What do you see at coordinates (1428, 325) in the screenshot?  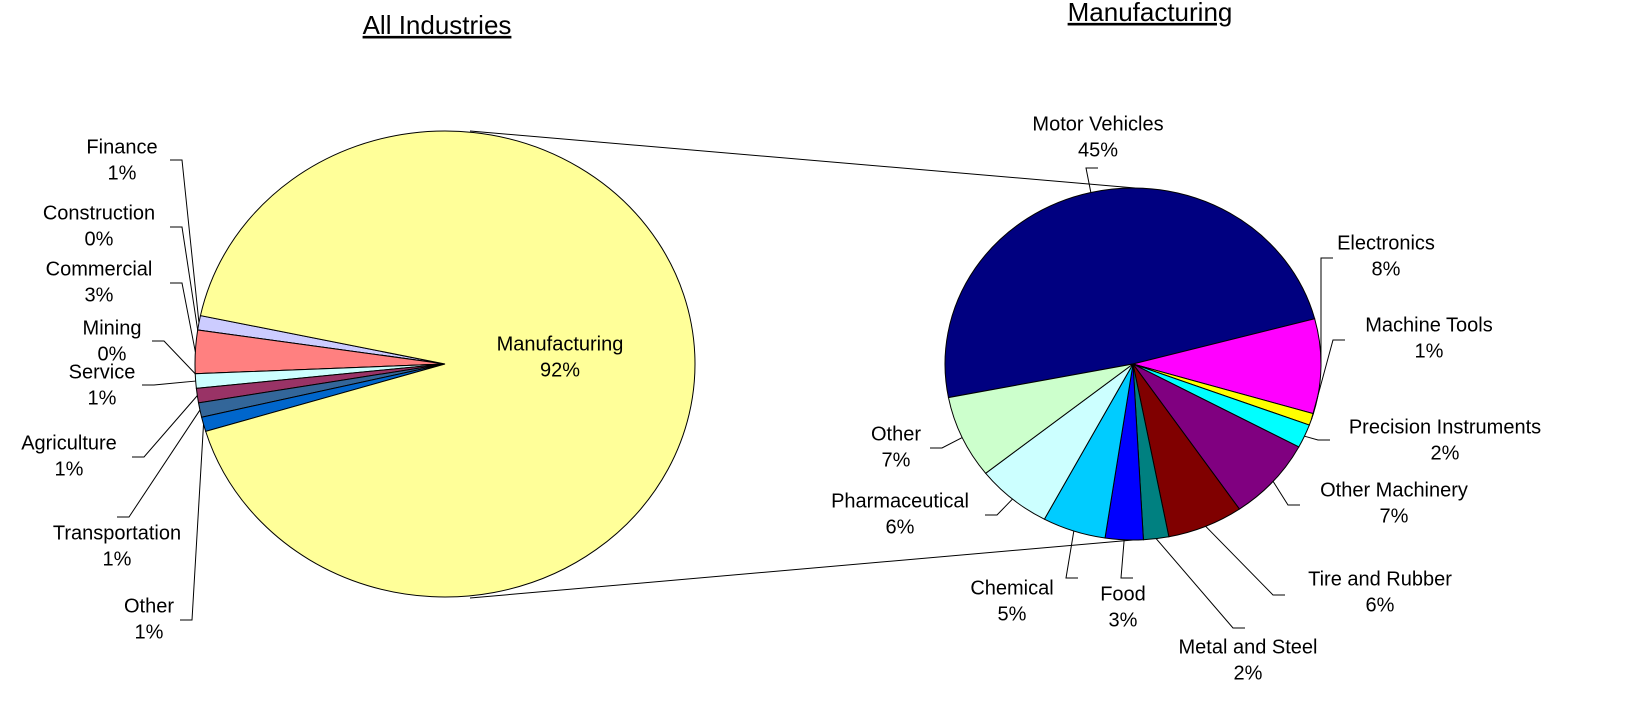 I see `slice-label: Machine Tools` at bounding box center [1428, 325].